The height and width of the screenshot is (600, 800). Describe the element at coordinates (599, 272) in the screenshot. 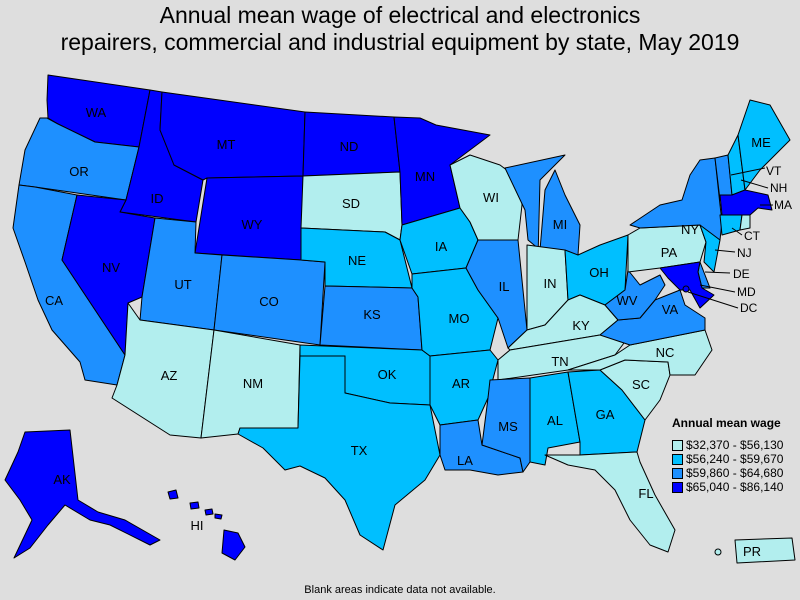

I see `label-oh: OH` at that location.